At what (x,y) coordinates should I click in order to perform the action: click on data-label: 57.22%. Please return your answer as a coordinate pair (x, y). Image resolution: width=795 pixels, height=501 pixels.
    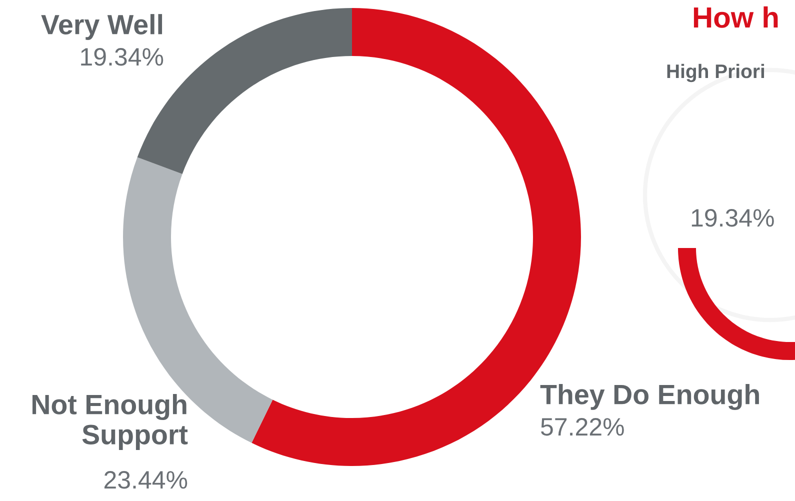
    Looking at the image, I should click on (582, 427).